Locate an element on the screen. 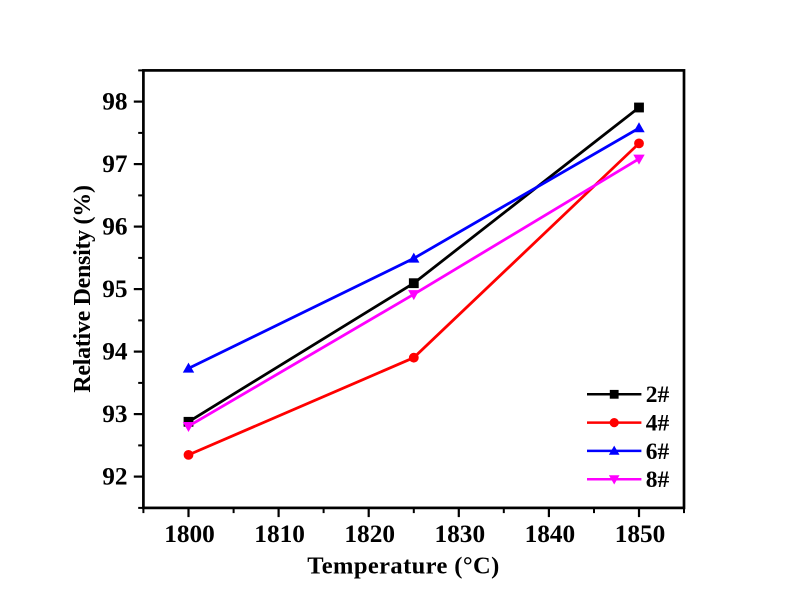 The width and height of the screenshot is (795, 609). svg-text: 97 is located at coordinates (115, 164).